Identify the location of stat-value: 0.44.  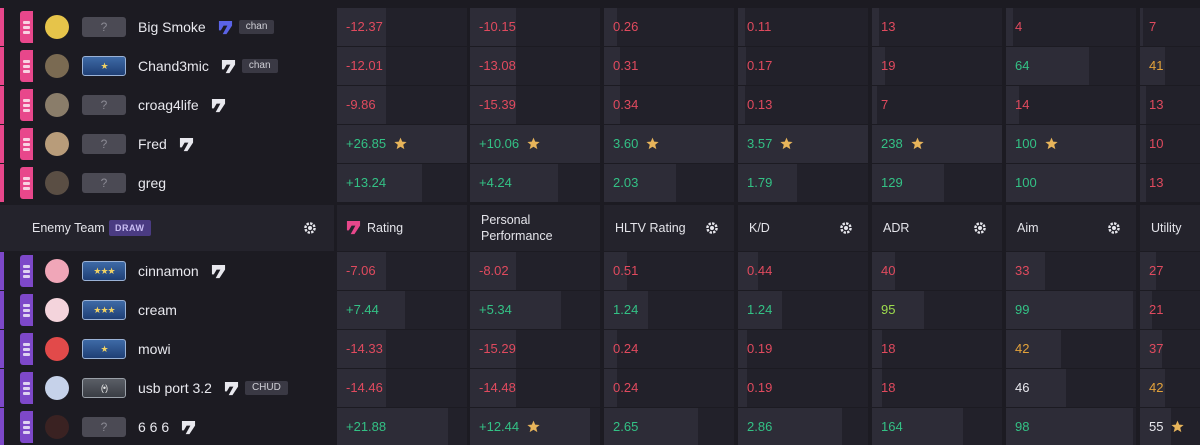
(760, 270).